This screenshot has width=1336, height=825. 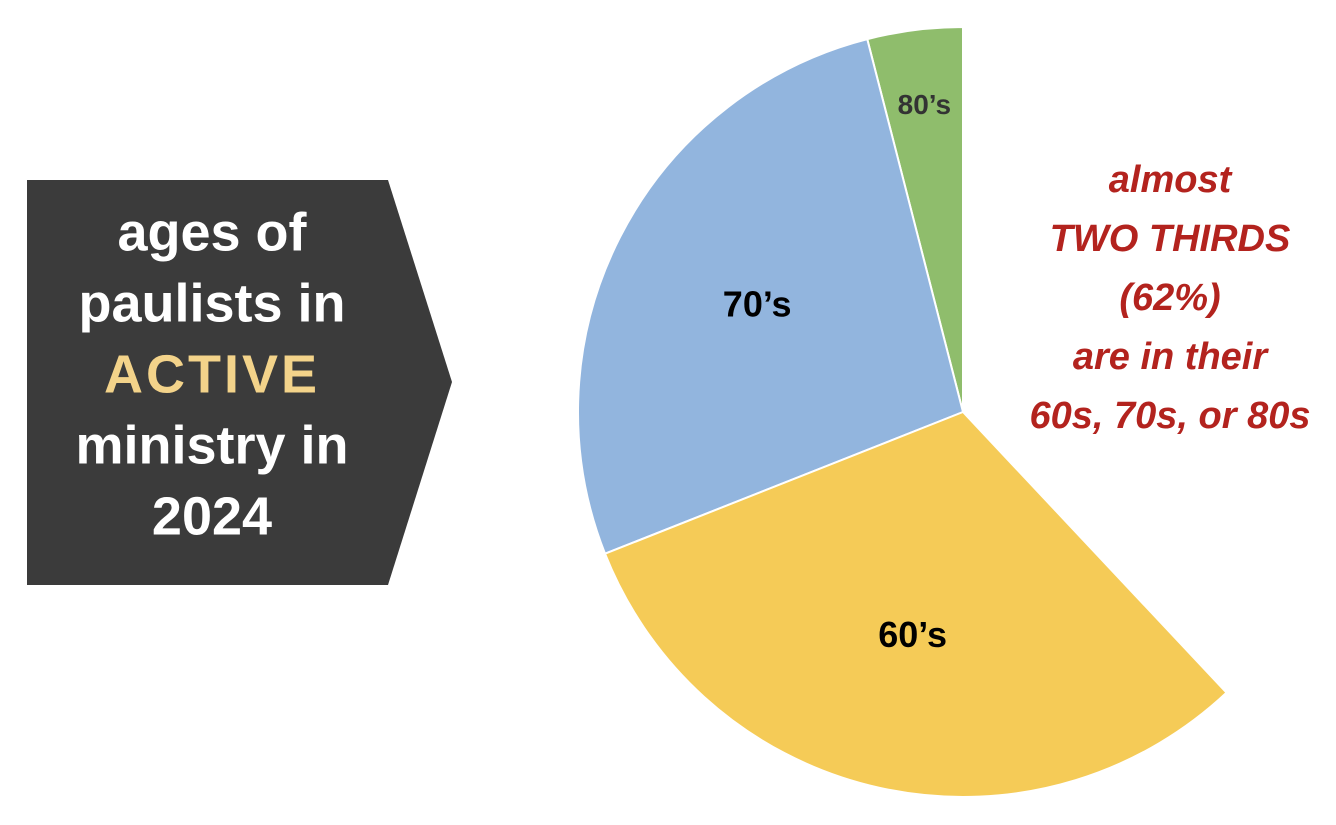 What do you see at coordinates (912, 634) in the screenshot?
I see `slice-label: 60’s` at bounding box center [912, 634].